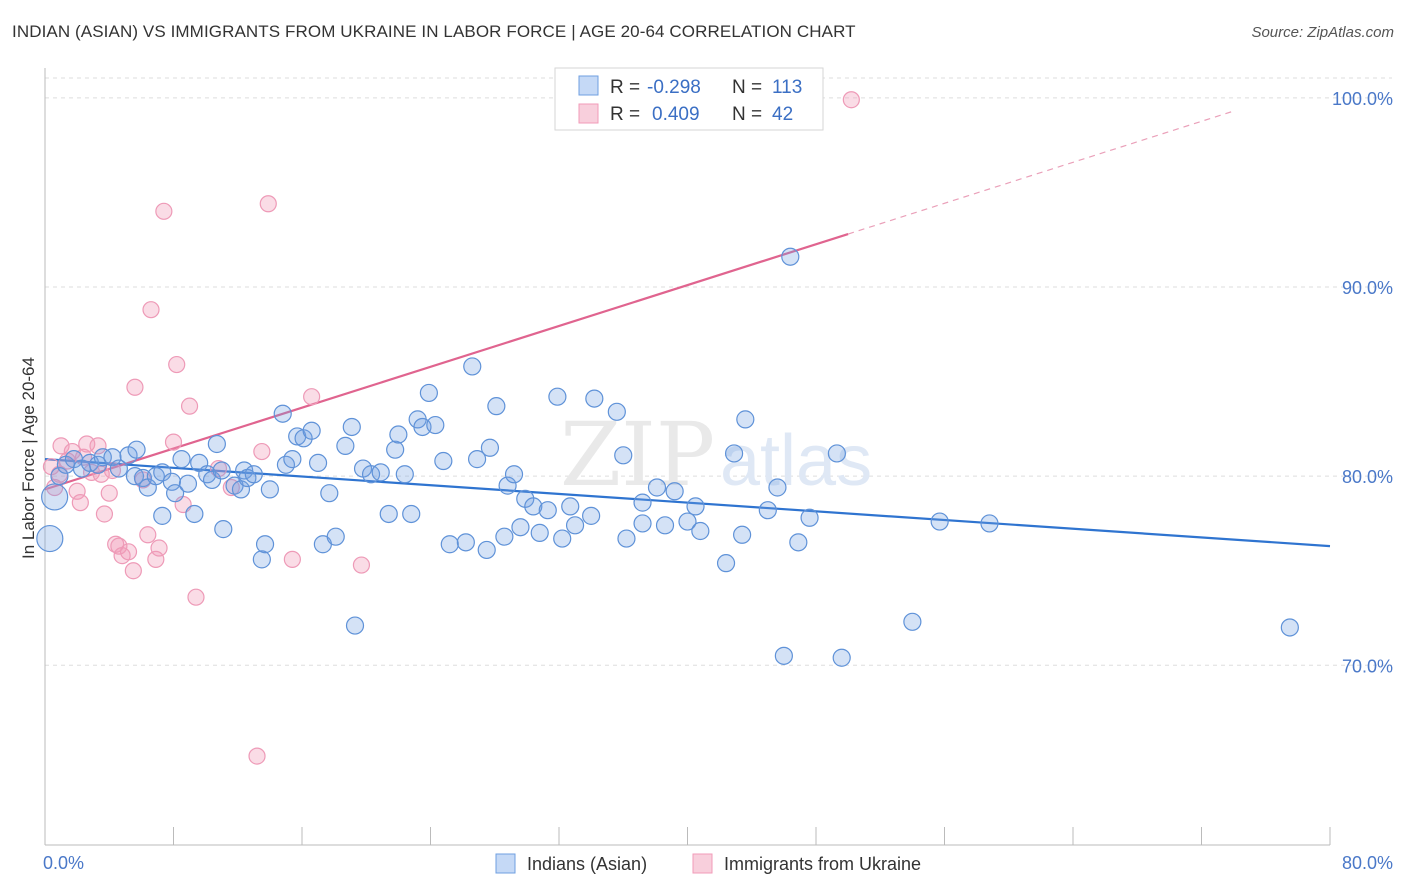  What do you see at coordinates (588, 113) in the screenshot?
I see `stats-swatch-ukraine` at bounding box center [588, 113].